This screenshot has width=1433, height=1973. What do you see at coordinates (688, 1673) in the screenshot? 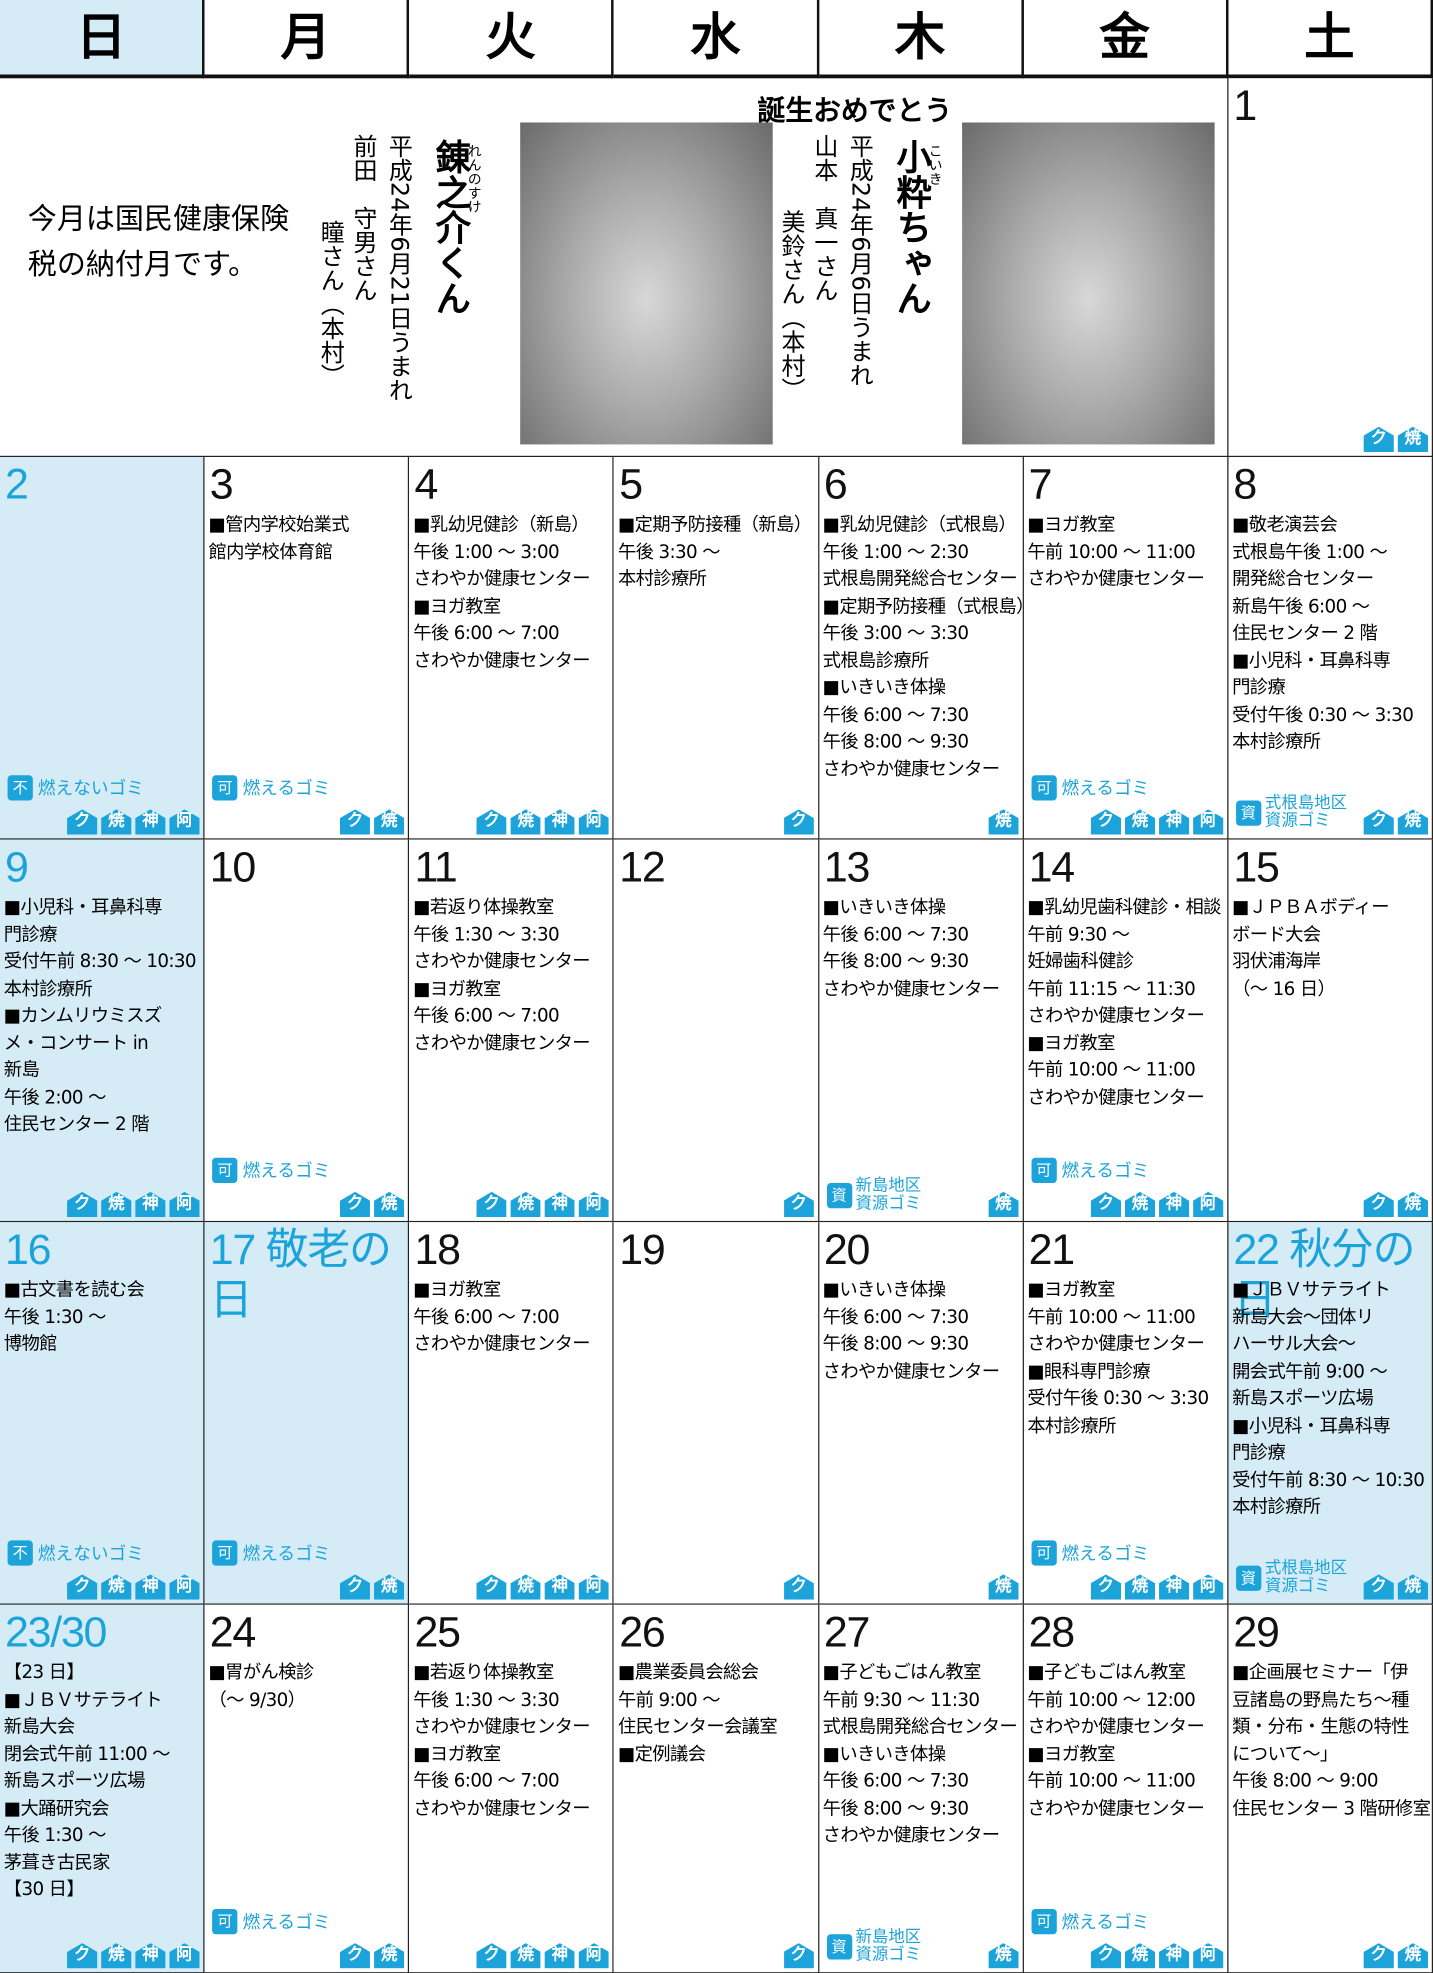
I see `event-text: ■農業委員会総会` at bounding box center [688, 1673].